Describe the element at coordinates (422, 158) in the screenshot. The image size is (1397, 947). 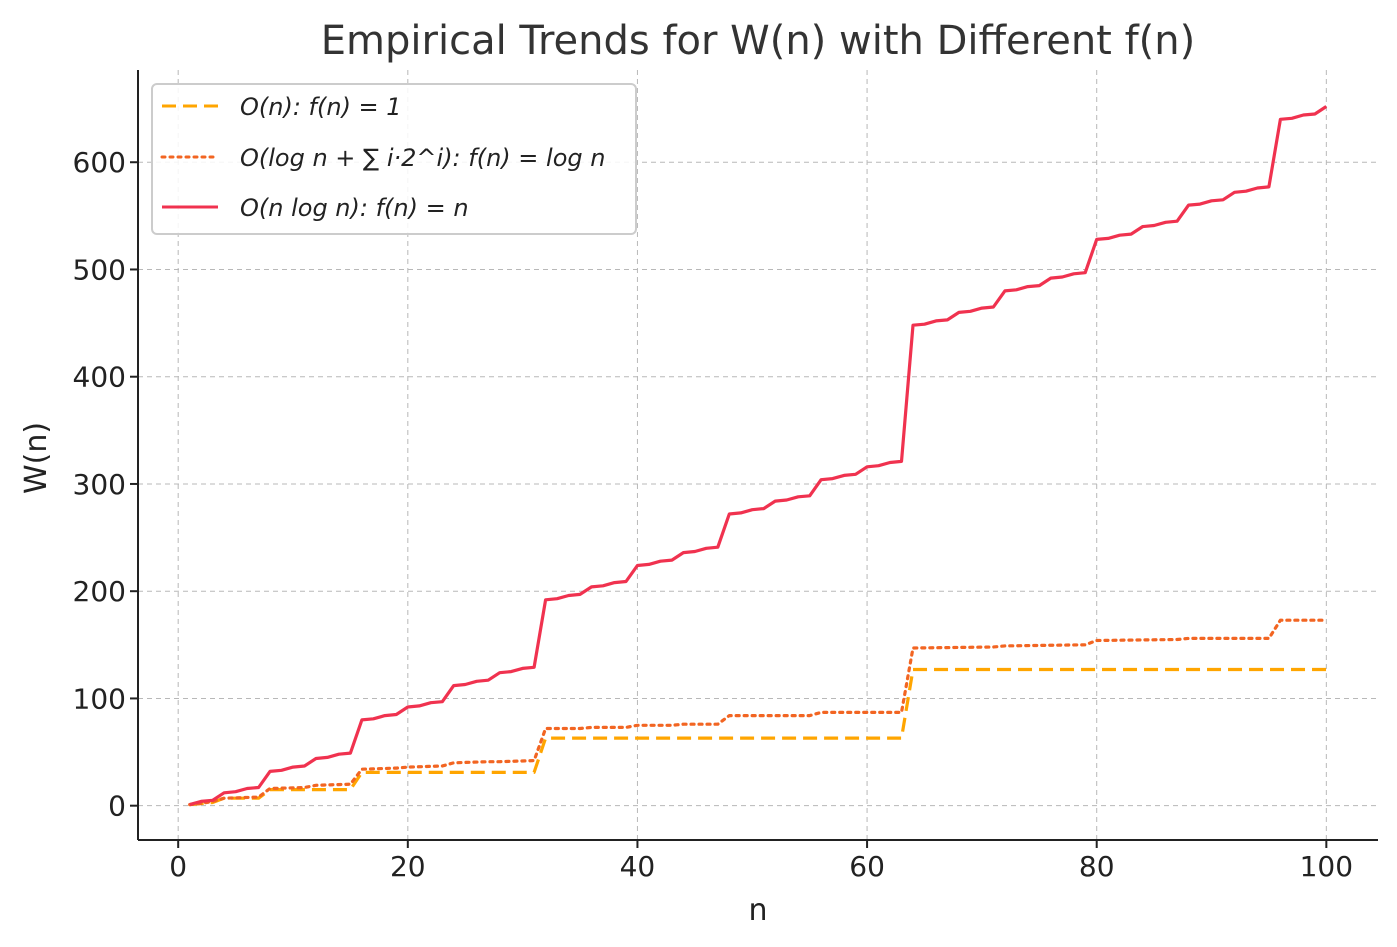
I see `legend-label-log: O(log n + ∑ i·2^i): f(n) = log n` at that location.